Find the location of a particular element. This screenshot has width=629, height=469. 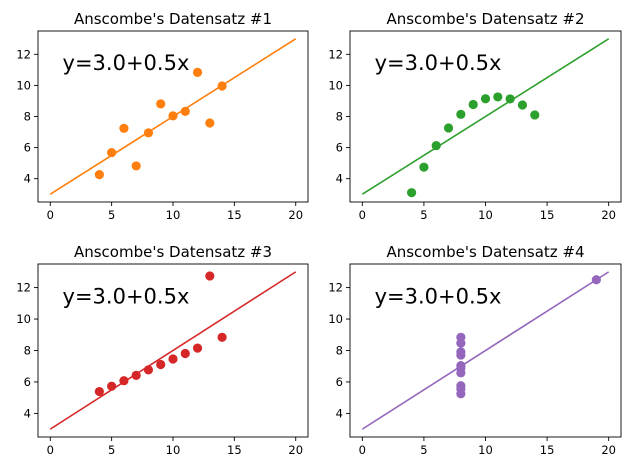

chart-title: Anscombe's Datensatz #3 is located at coordinates (173, 252).